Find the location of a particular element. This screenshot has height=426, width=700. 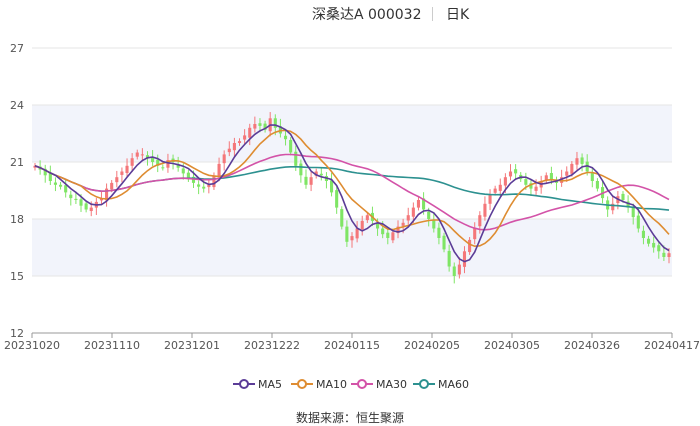

y-tick-label: 24 is located at coordinates (17, 105).